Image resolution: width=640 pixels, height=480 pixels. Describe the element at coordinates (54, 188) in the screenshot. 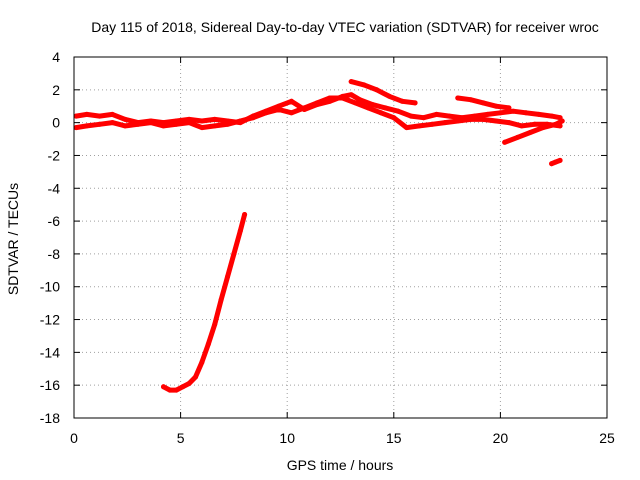

I see `y-tick-label: -4` at that location.